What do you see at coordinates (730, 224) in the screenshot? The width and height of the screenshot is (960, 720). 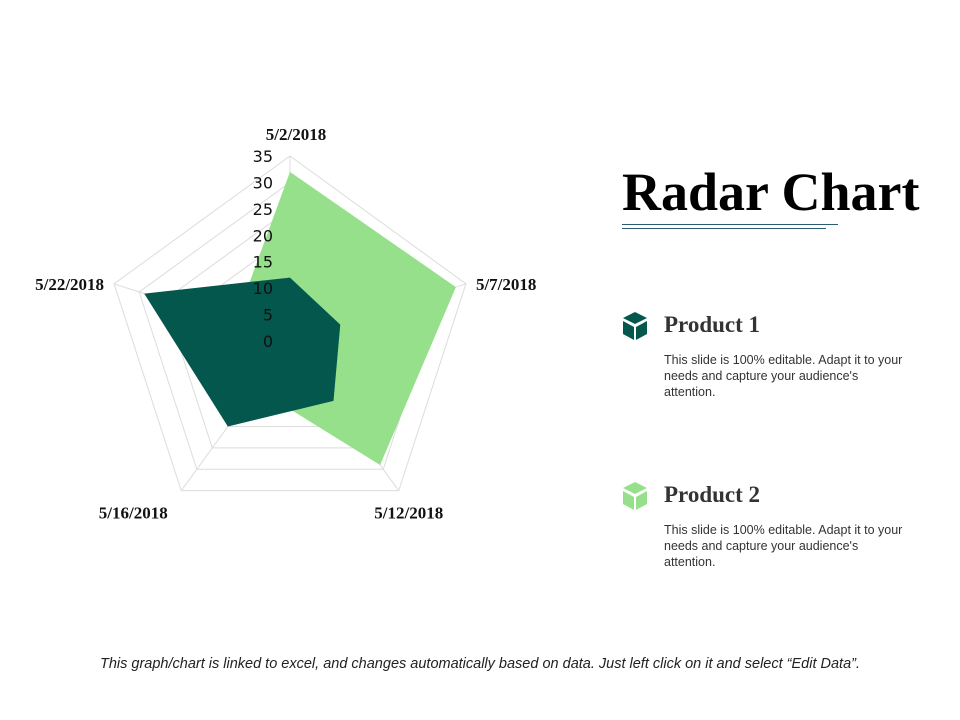 I see `title-underline` at bounding box center [730, 224].